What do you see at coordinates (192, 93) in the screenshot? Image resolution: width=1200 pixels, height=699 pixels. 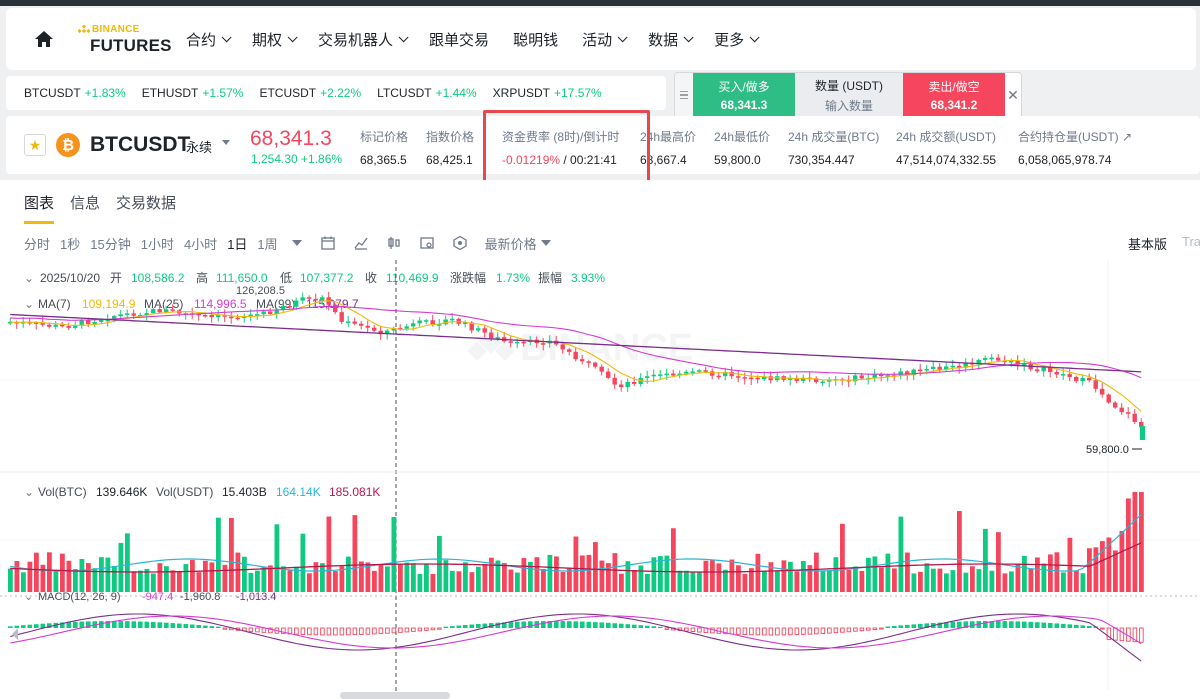 I see `ticker-item: ETHUSDT +1.57%` at bounding box center [192, 93].